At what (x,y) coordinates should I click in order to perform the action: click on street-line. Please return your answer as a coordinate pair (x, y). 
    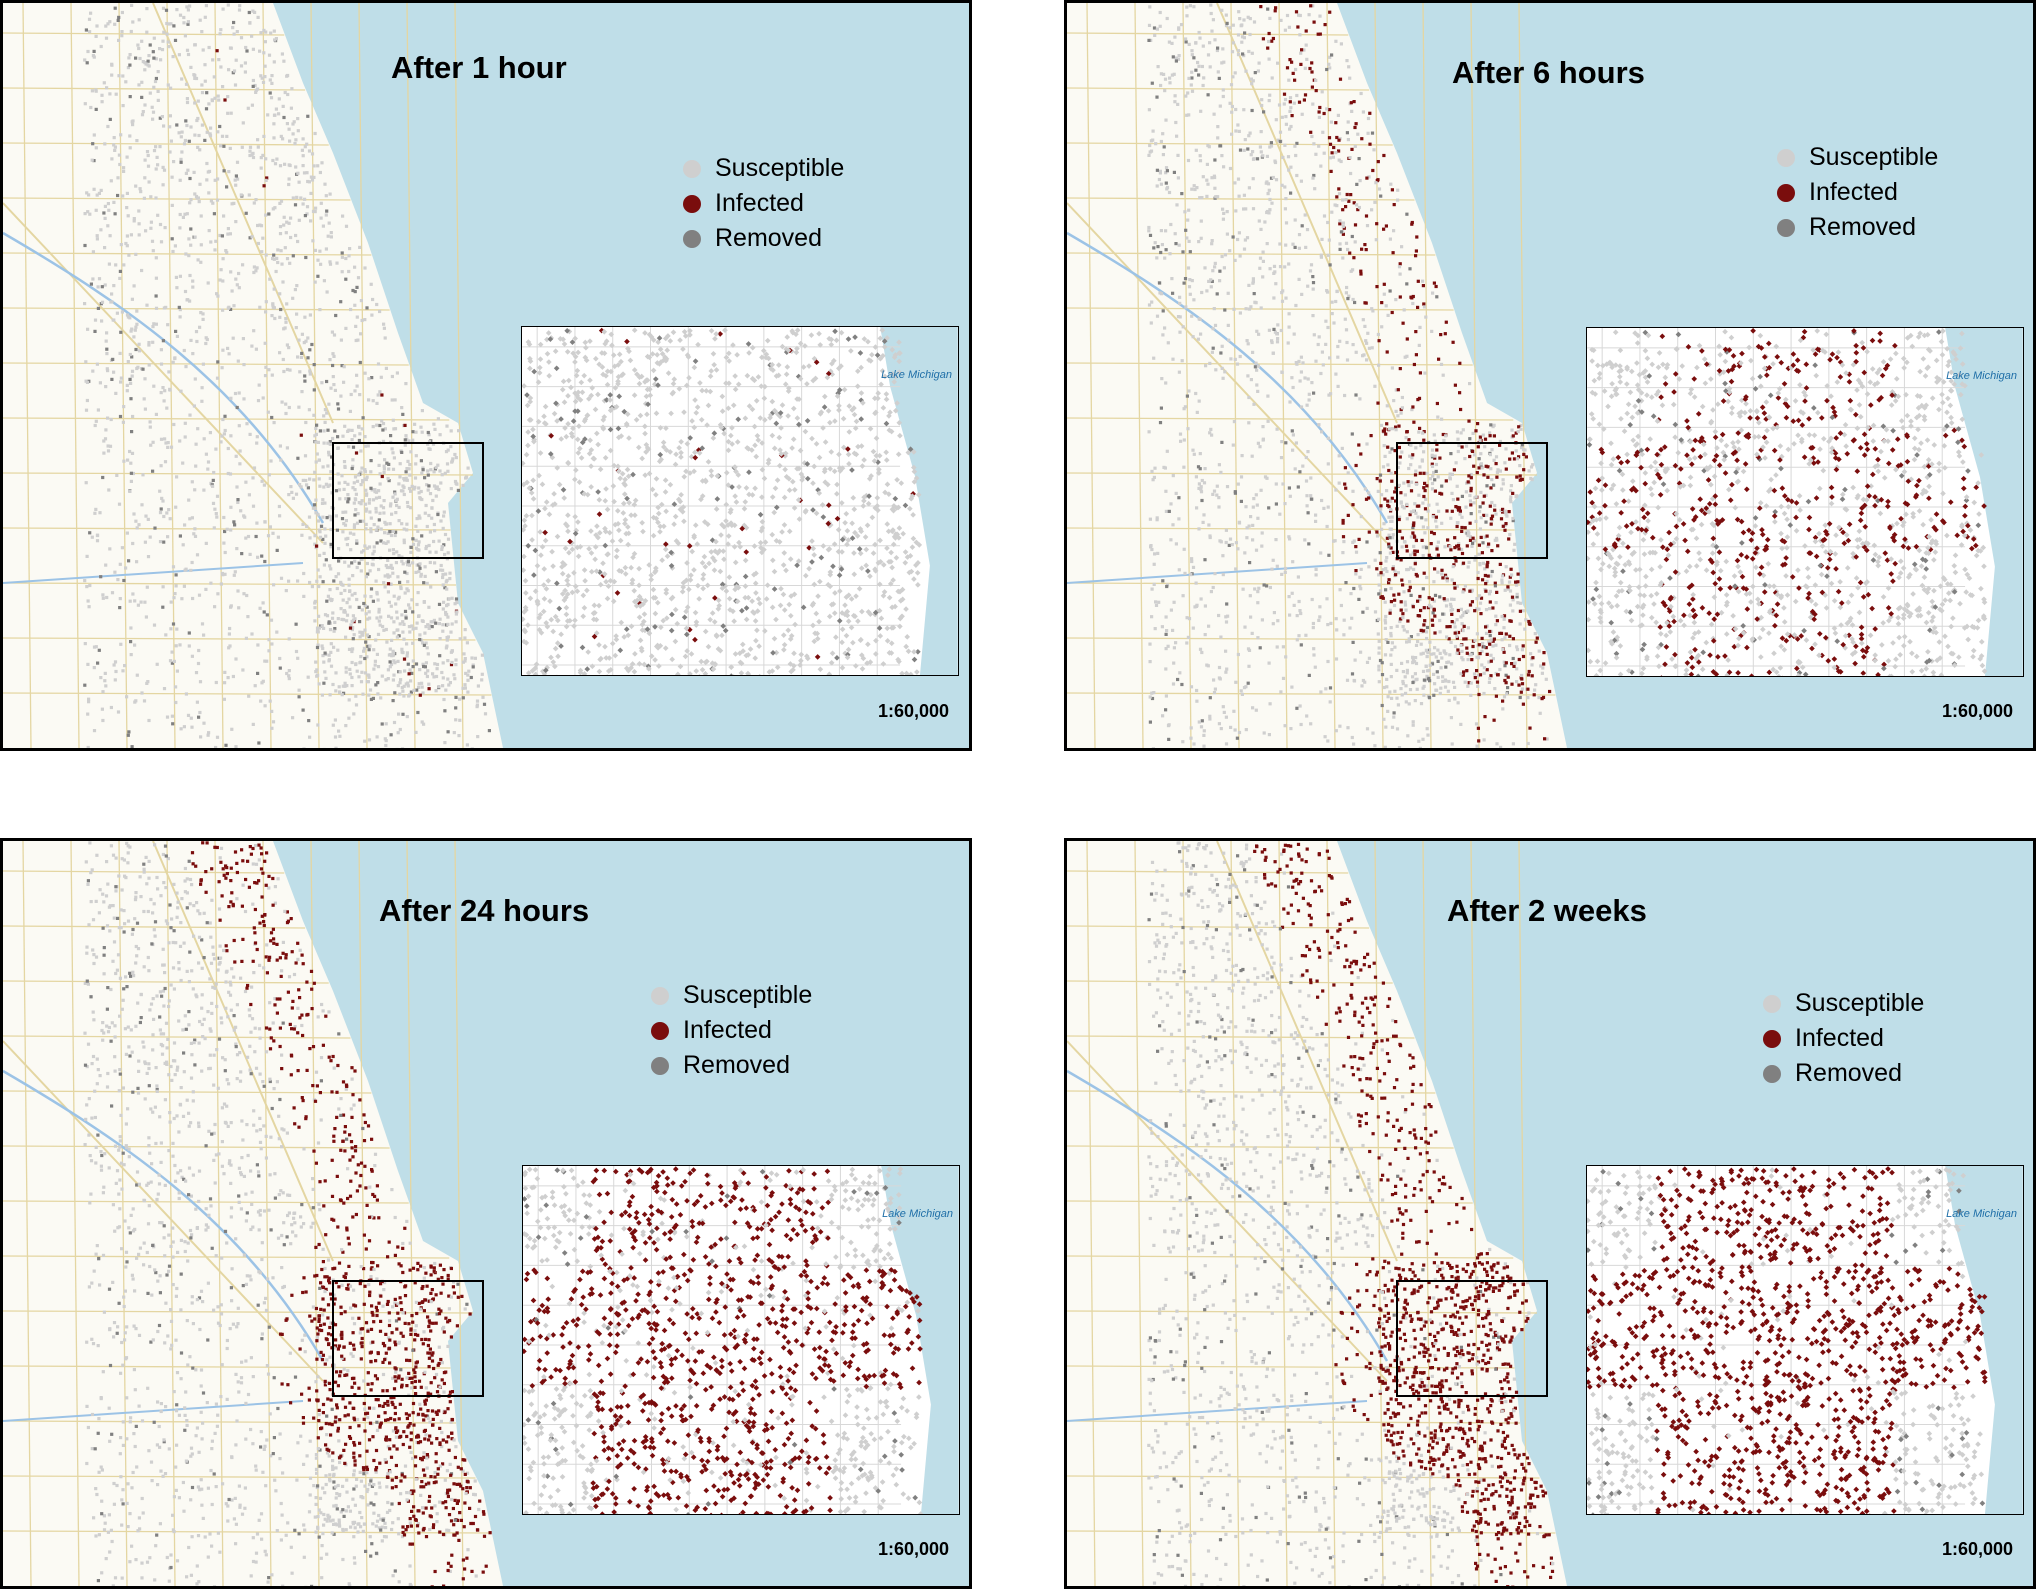
    Looking at the image, I should click on (1270, 364).